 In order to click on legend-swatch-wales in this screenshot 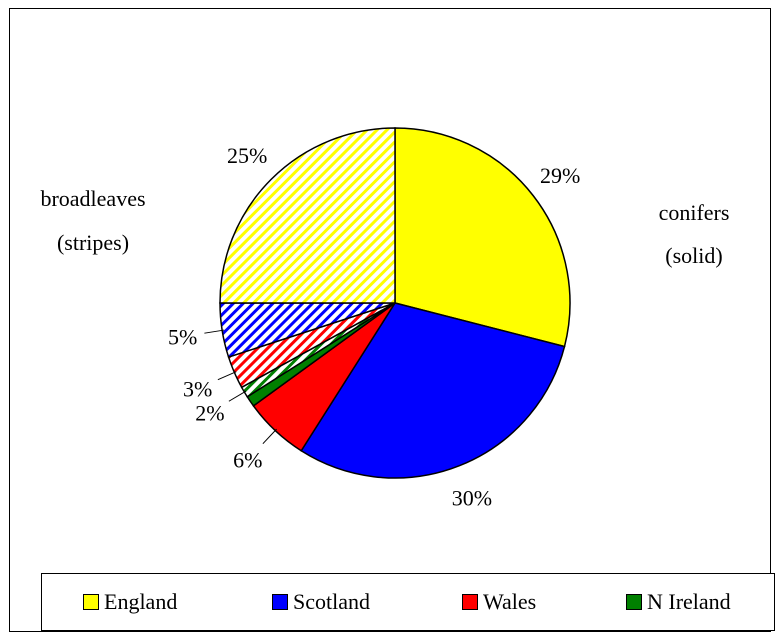, I will do `click(470, 602)`.